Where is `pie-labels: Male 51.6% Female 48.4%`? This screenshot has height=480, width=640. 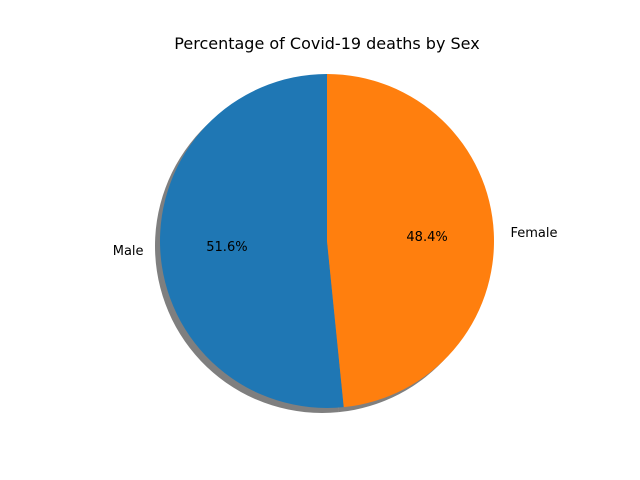
pie-labels: Male 51.6% Female 48.4% is located at coordinates (335, 242).